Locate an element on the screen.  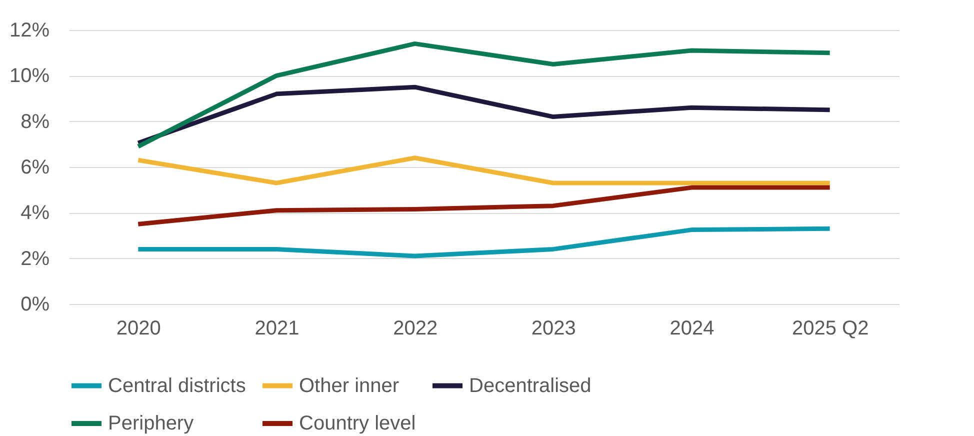
x-tick-label: 2025 Q2 is located at coordinates (830, 329).